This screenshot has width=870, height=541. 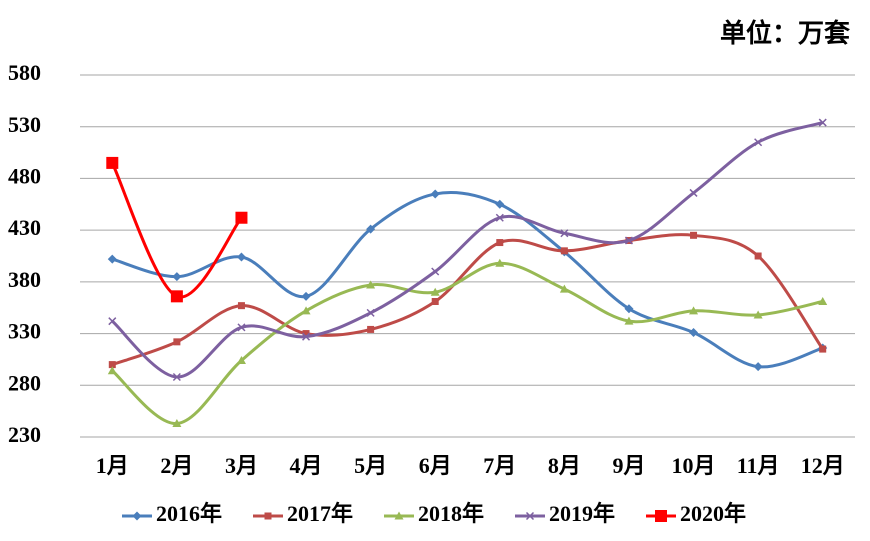 I want to click on y-tick-label: 480, so click(x=24, y=175).